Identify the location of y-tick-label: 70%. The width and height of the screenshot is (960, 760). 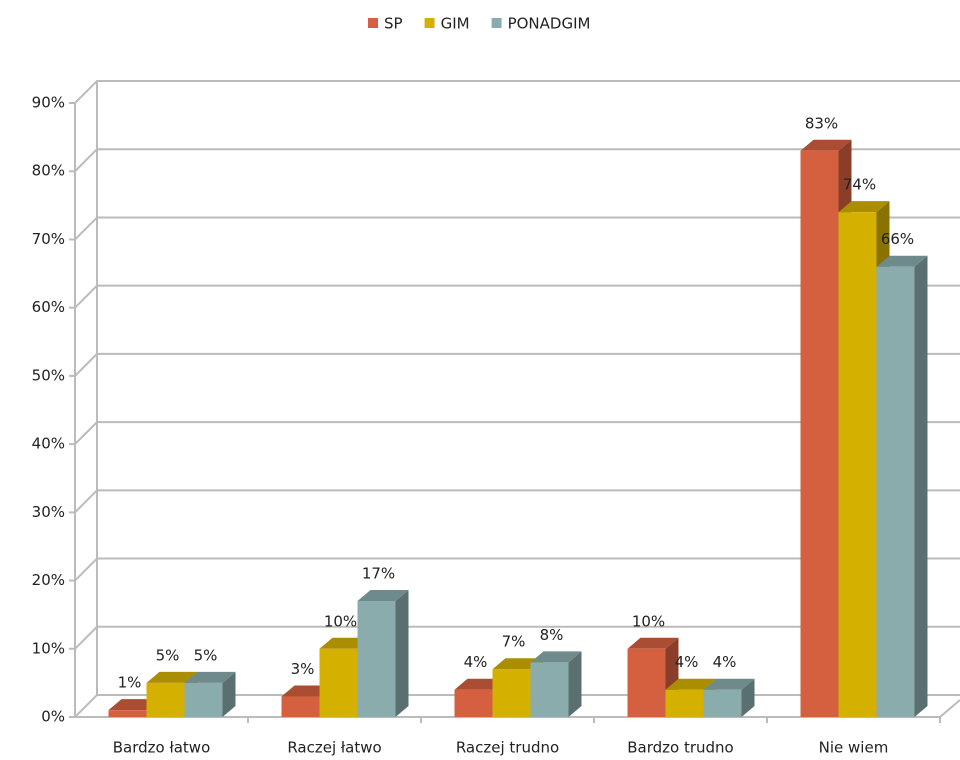
(48, 239).